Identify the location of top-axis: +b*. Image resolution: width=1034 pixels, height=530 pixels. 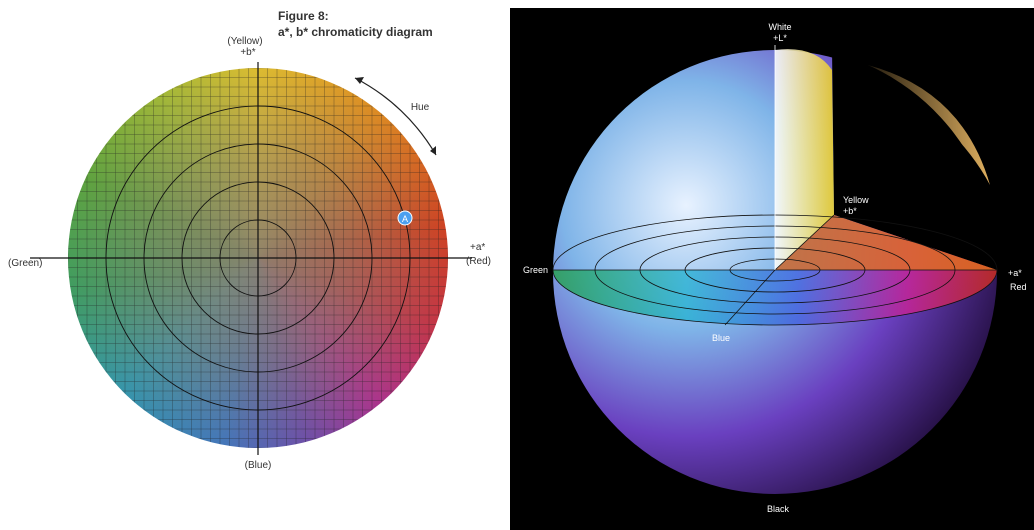
(247, 52).